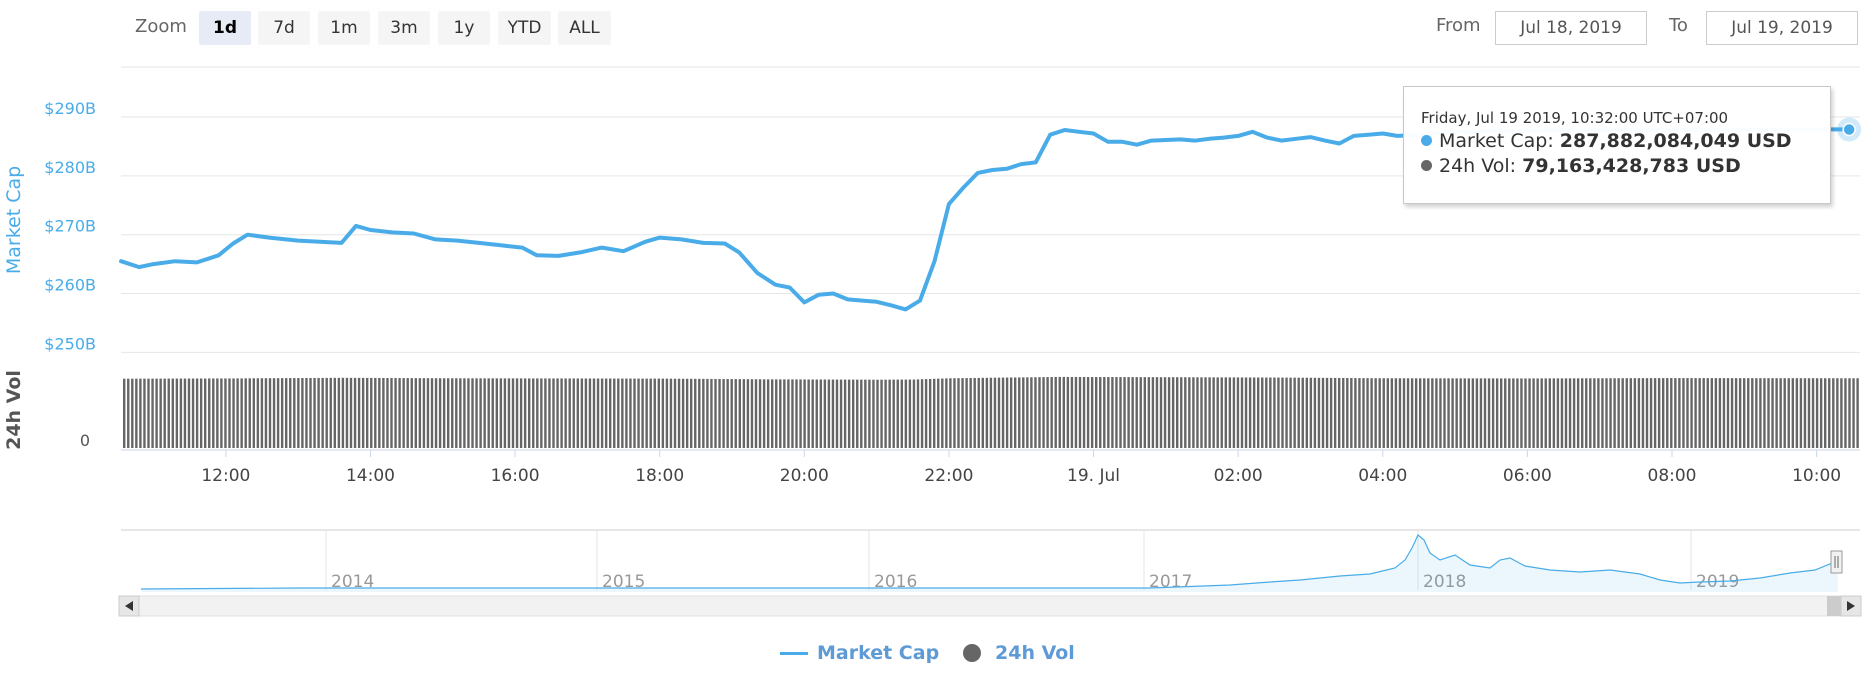 This screenshot has width=1875, height=675. Describe the element at coordinates (404, 28) in the screenshot. I see `zoom-3m-button: 3m` at that location.